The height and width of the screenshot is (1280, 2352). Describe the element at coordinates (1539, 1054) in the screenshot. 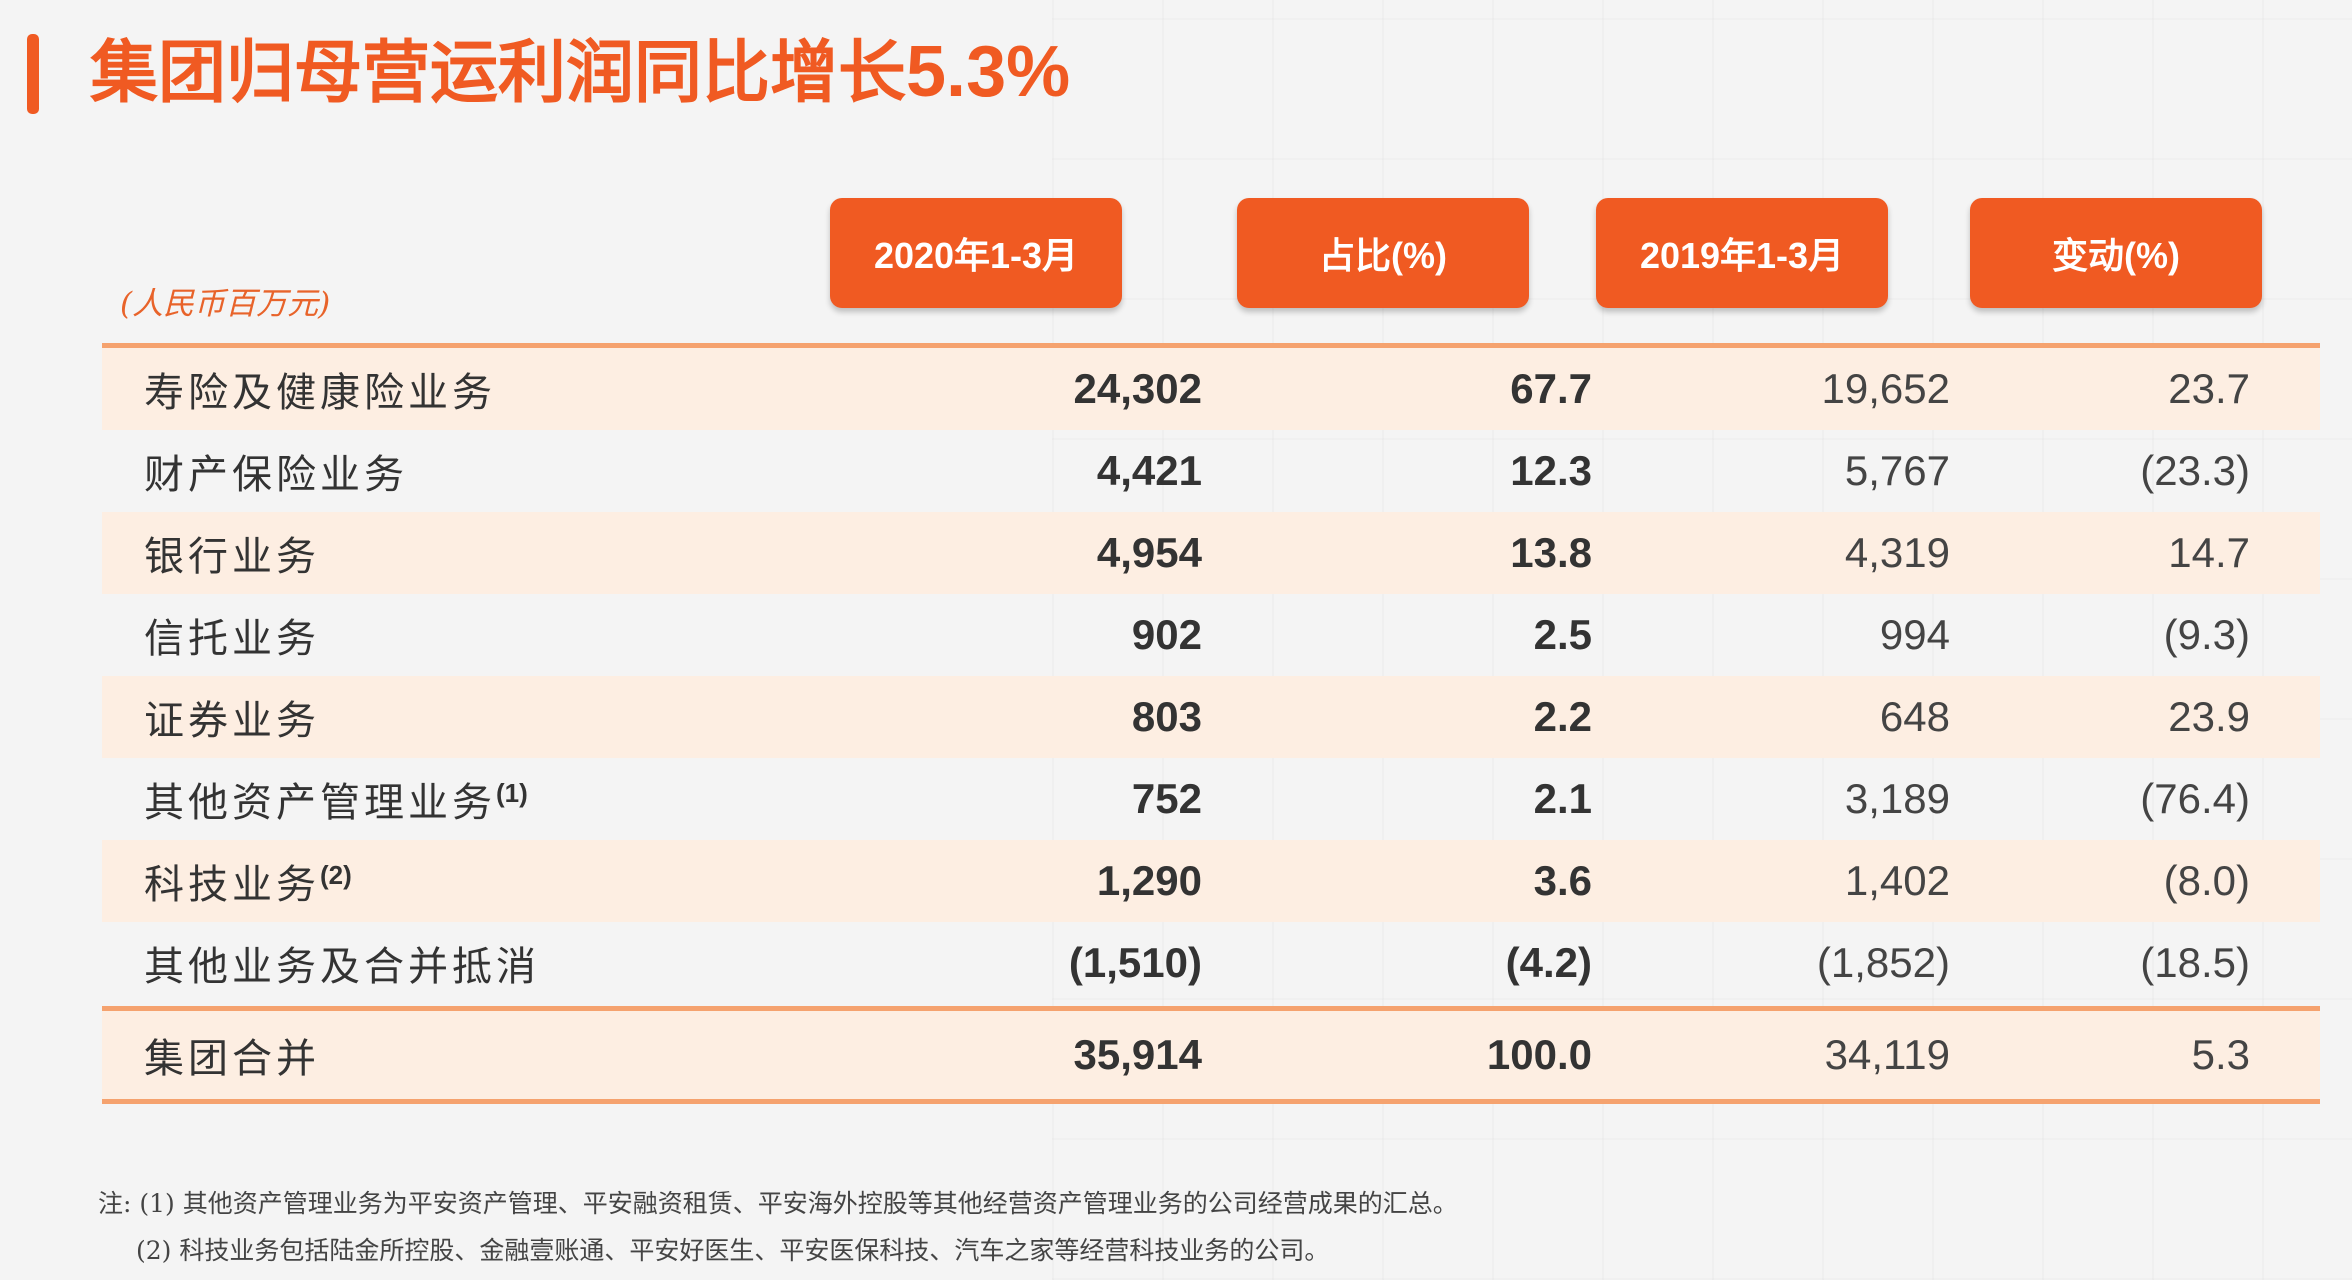

I see `total-share: 100.0` at that location.